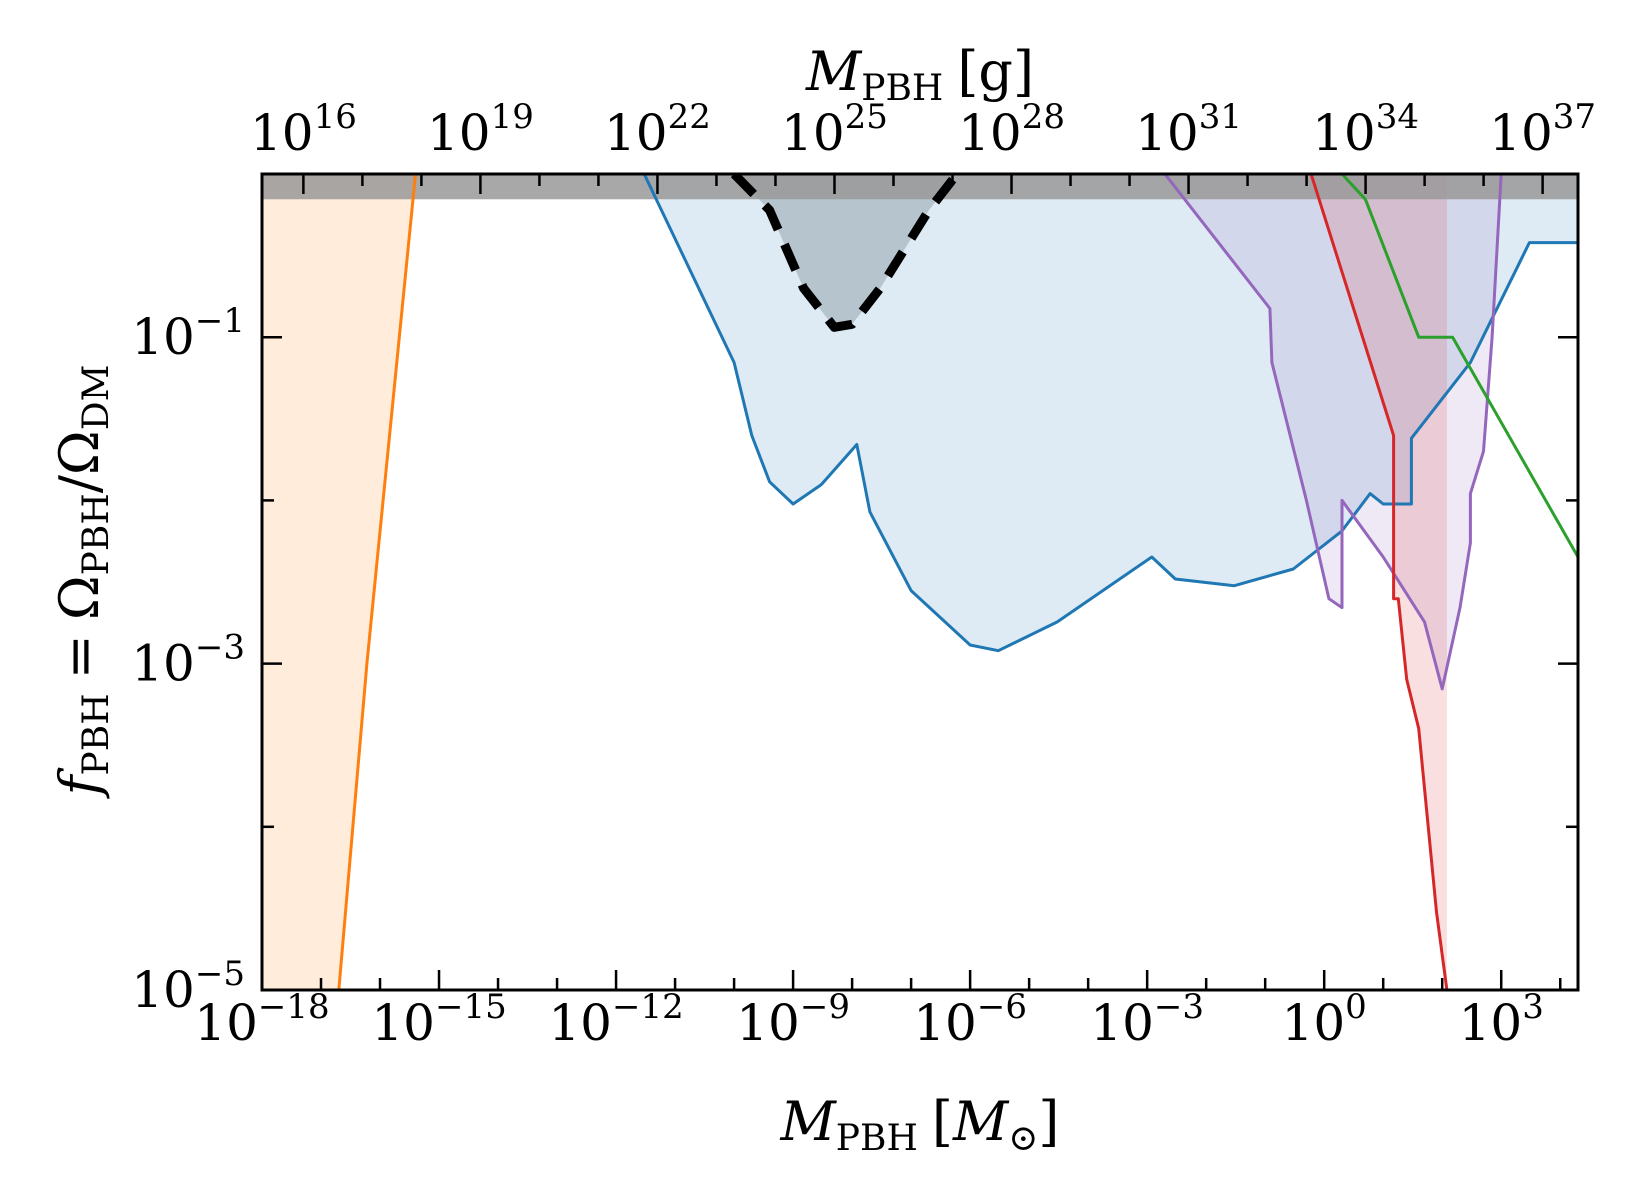 Image resolution: width=1630 pixels, height=1183 pixels. What do you see at coordinates (1147, 1019) in the screenshot?
I see `x-tick-label: 10⁻³` at bounding box center [1147, 1019].